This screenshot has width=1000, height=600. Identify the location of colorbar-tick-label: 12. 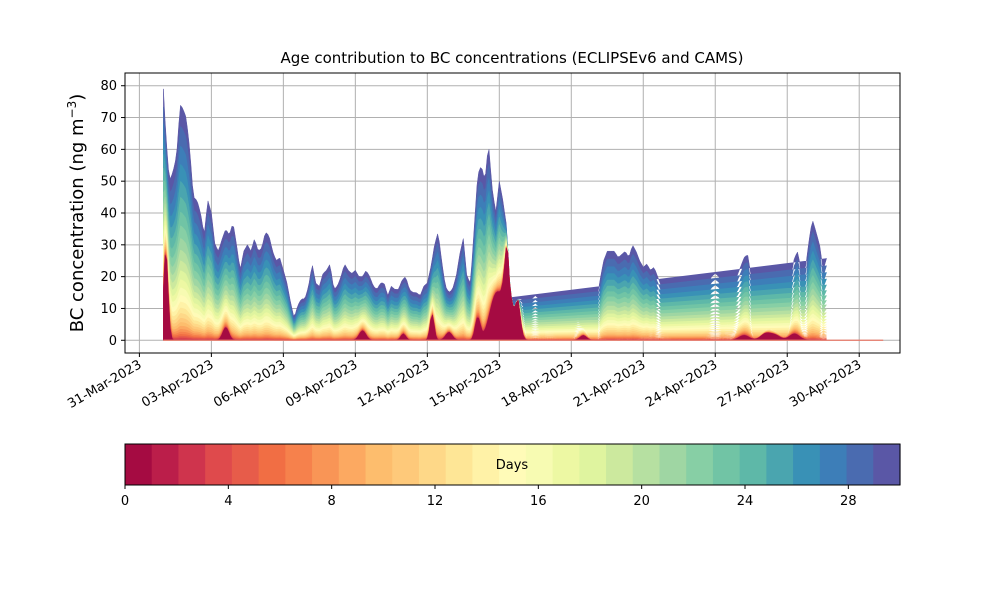
(435, 501).